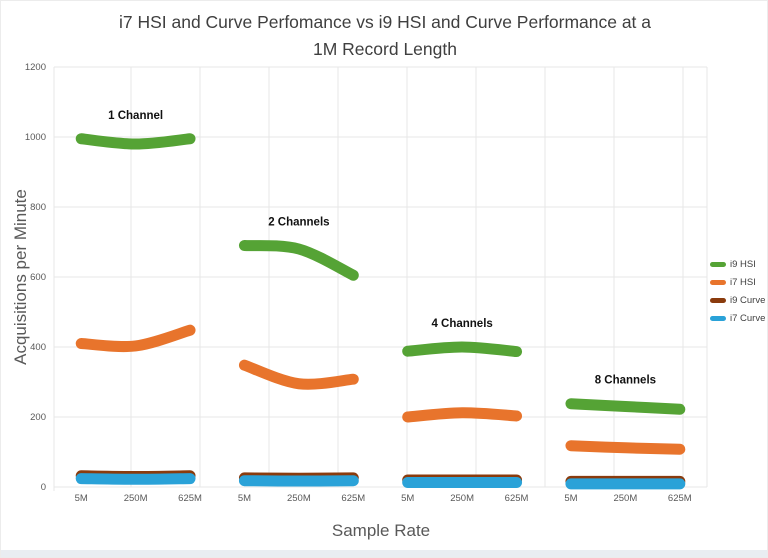 The height and width of the screenshot is (558, 768). I want to click on legend-item-i9-curve: i9 Curve, so click(737, 300).